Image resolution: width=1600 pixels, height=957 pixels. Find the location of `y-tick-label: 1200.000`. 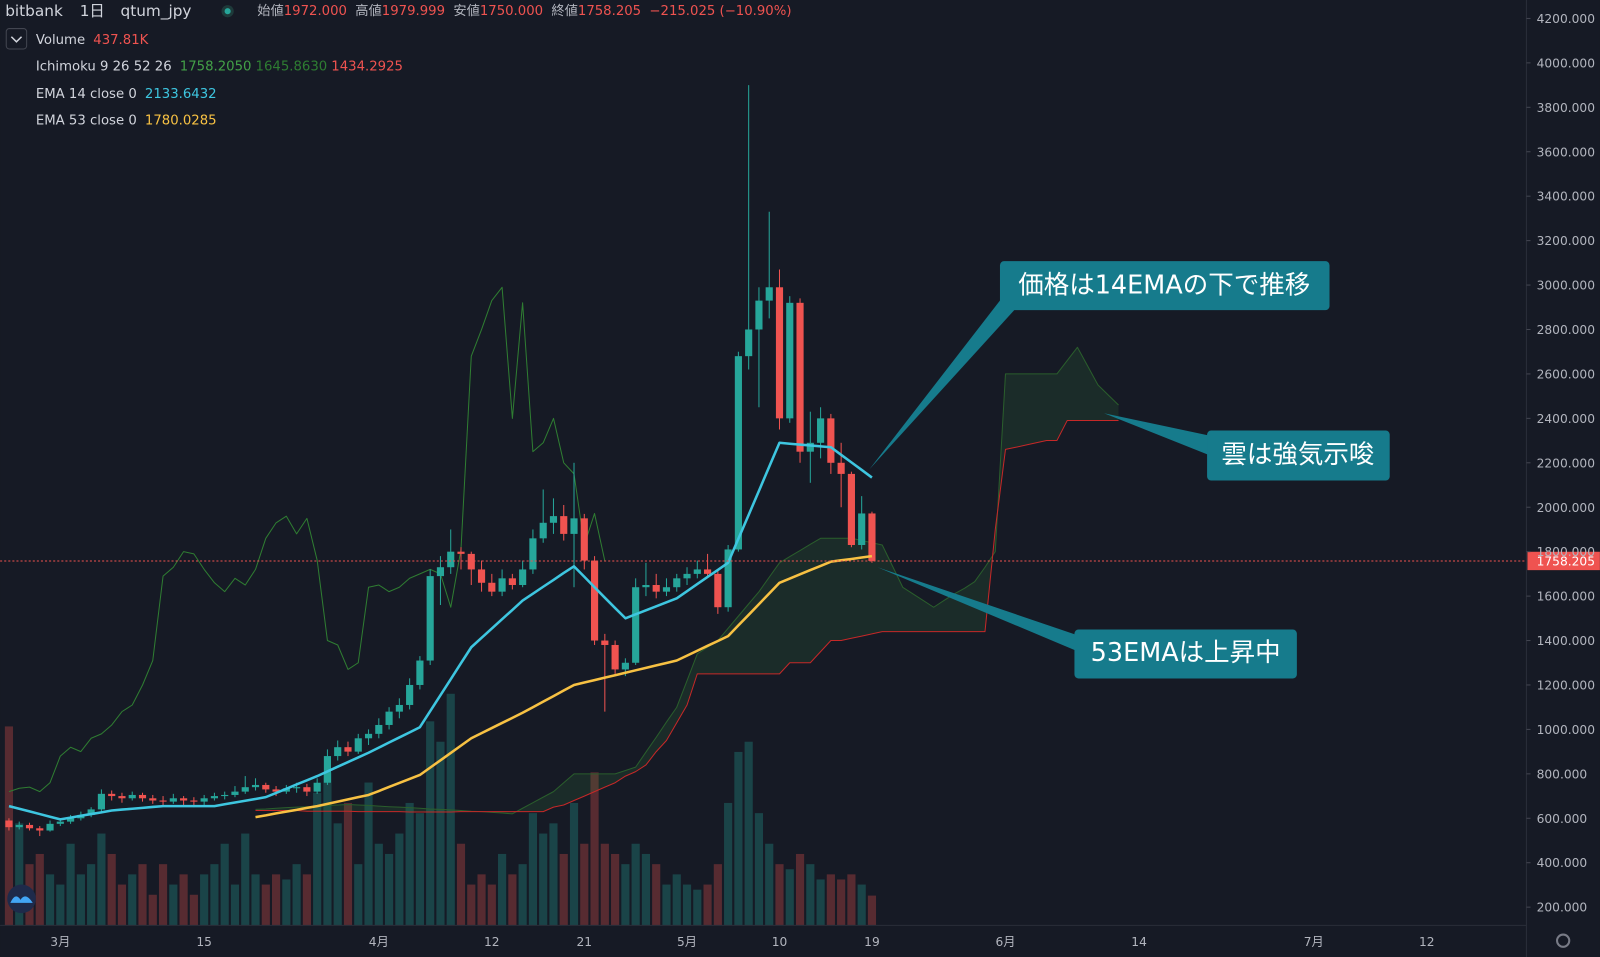

y-tick-label: 1200.000 is located at coordinates (1566, 685).